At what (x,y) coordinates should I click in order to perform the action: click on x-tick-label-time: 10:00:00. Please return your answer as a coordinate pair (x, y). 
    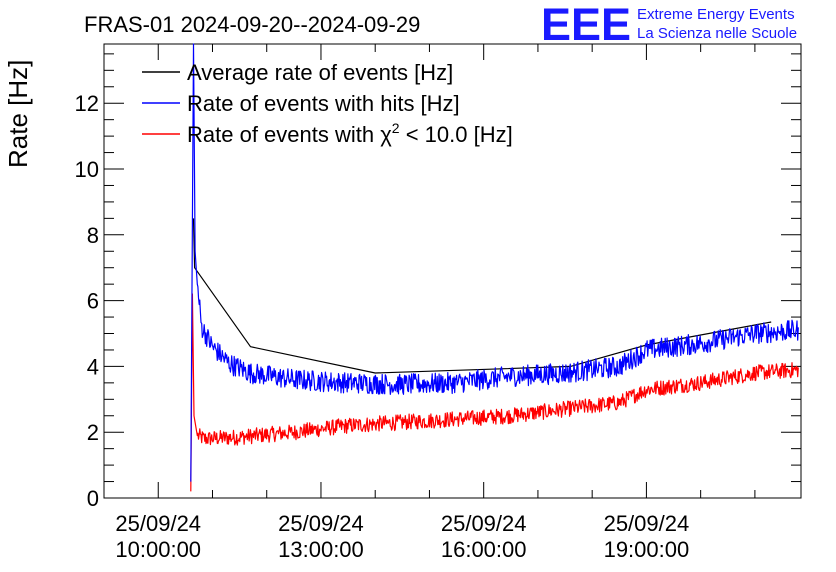
    Looking at the image, I should click on (158, 549).